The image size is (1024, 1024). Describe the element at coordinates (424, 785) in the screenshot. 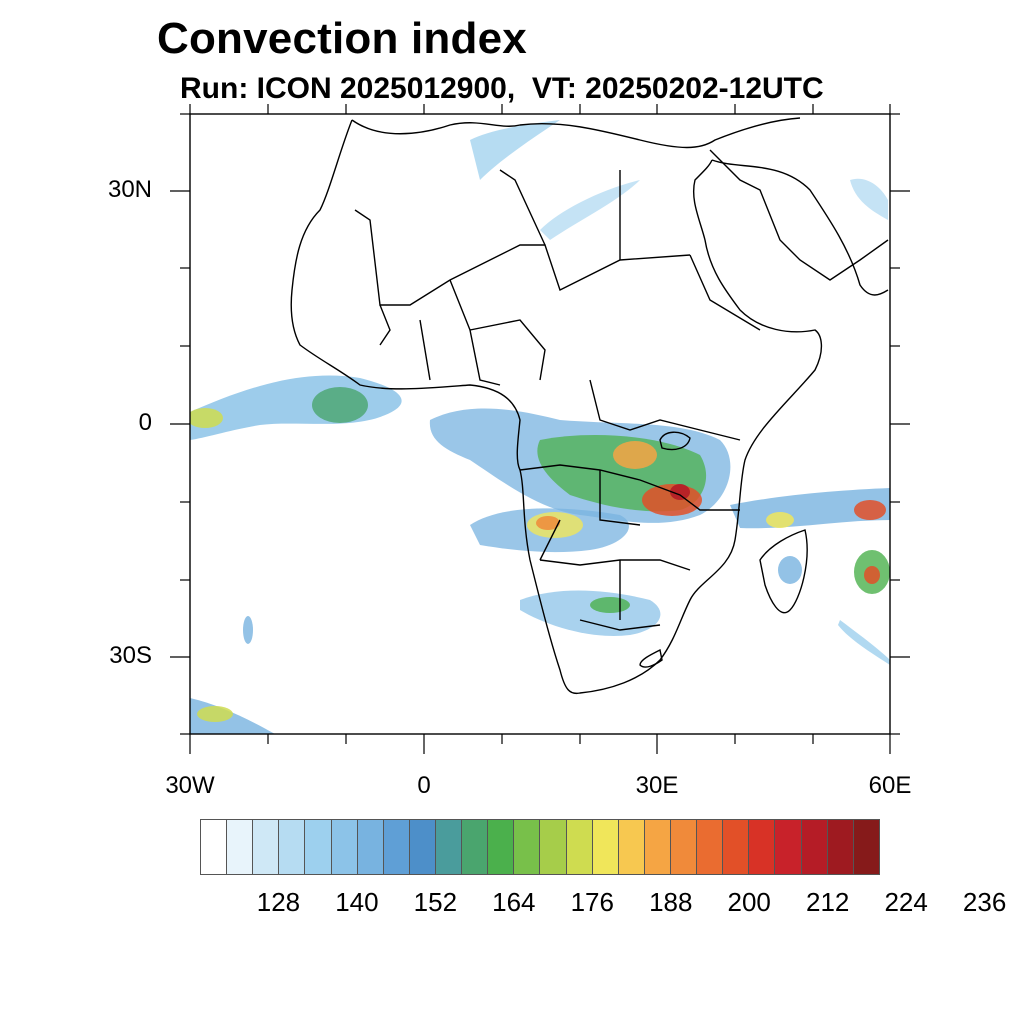

I see `lon-label-0: 0` at that location.